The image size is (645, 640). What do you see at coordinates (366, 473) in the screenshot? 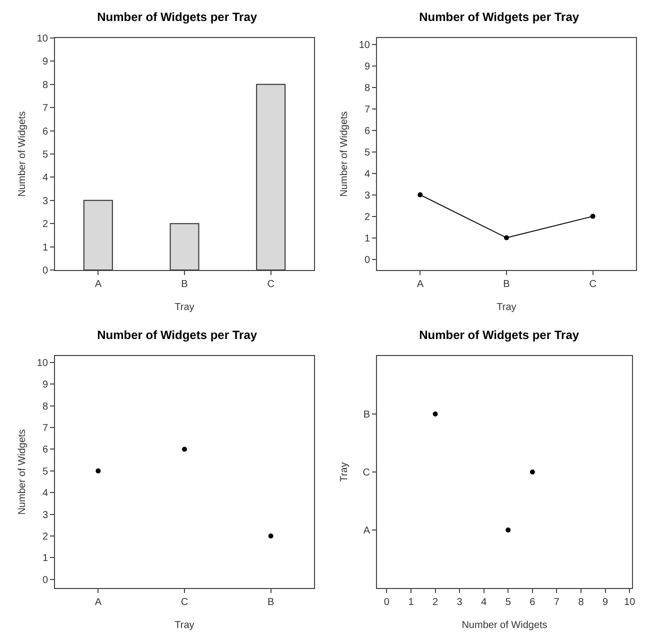
I see `y-tick-label: C` at bounding box center [366, 473].